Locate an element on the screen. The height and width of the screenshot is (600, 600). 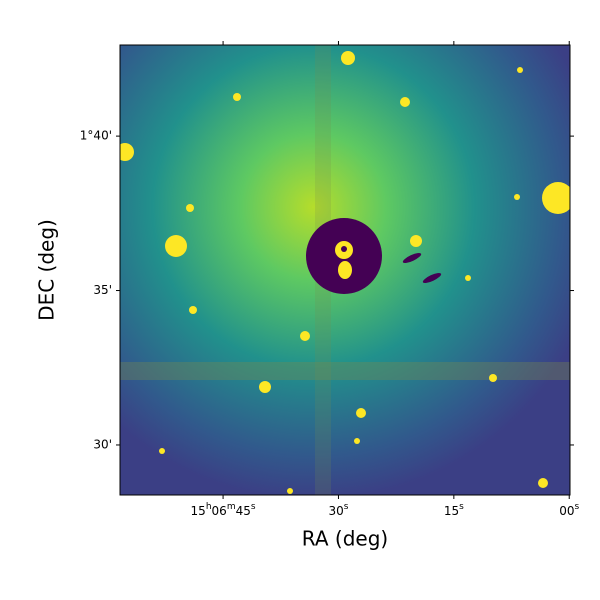
y-tick-label: 35' is located at coordinates (102, 290).